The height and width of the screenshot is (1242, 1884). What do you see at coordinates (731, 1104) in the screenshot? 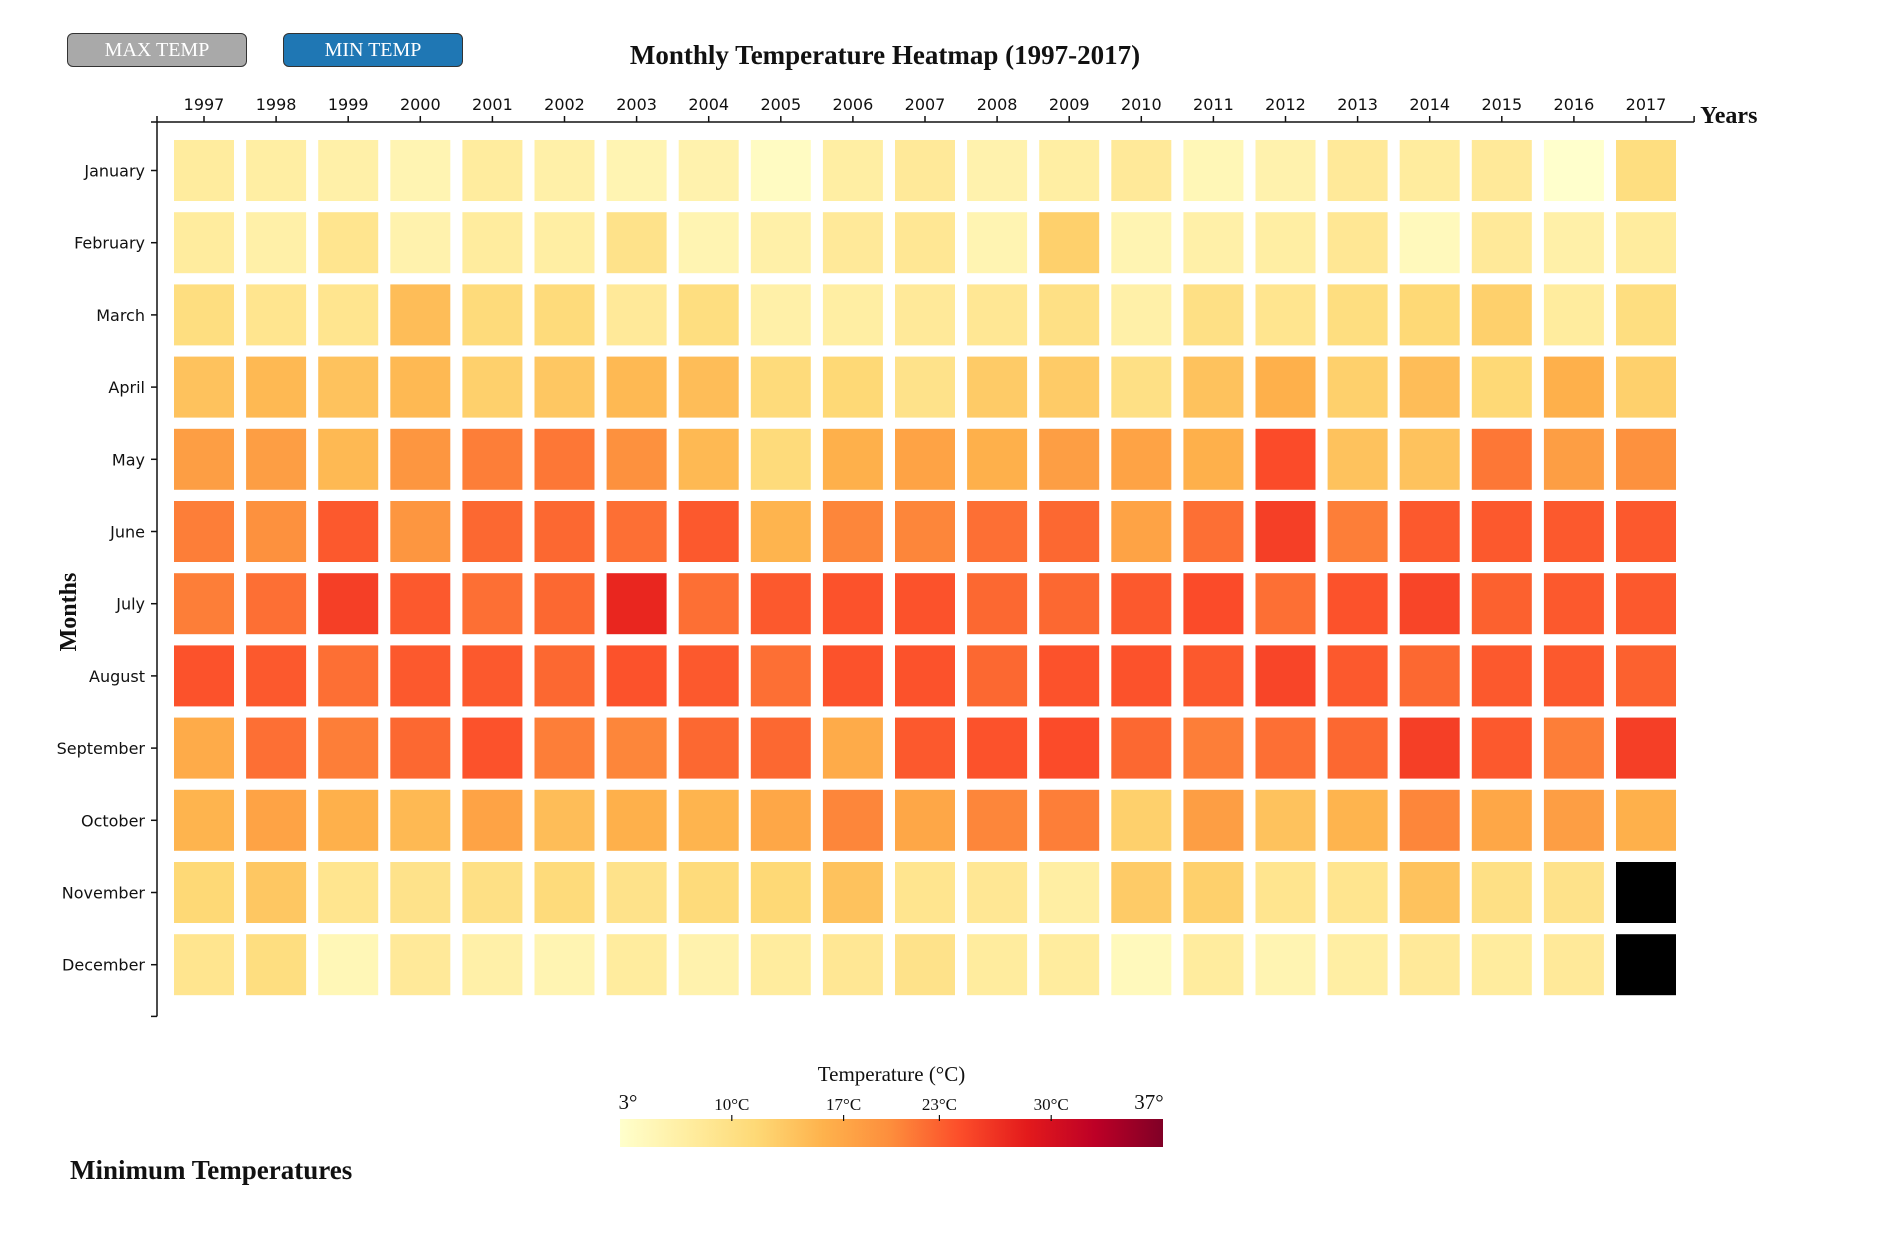
I see `legend-tick-label: 10°C` at bounding box center [731, 1104].